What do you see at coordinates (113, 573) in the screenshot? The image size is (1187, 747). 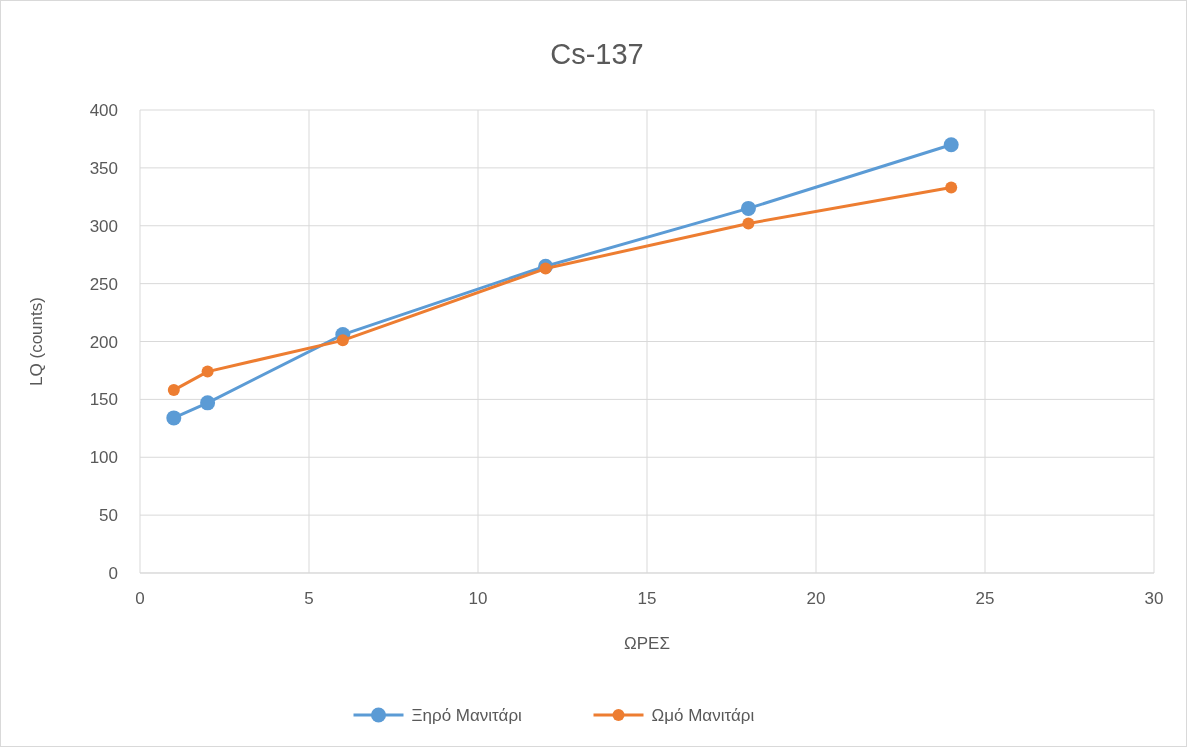 I see `y-tick-label: 0` at bounding box center [113, 573].